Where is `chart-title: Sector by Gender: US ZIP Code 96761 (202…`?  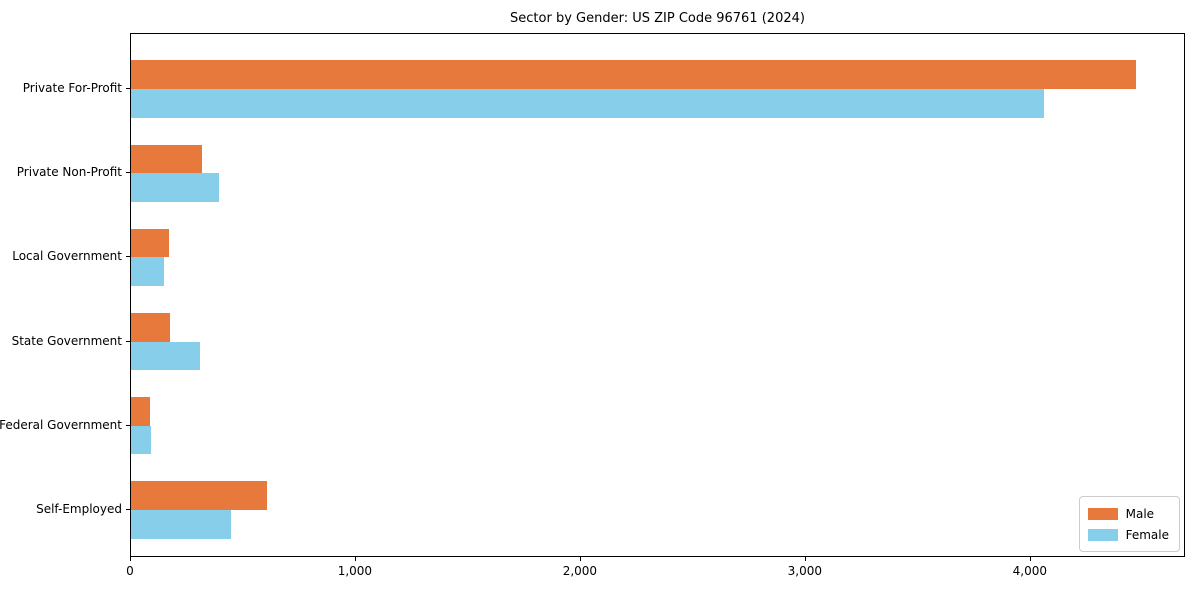 chart-title: Sector by Gender: US ZIP Code 96761 (202… is located at coordinates (657, 18).